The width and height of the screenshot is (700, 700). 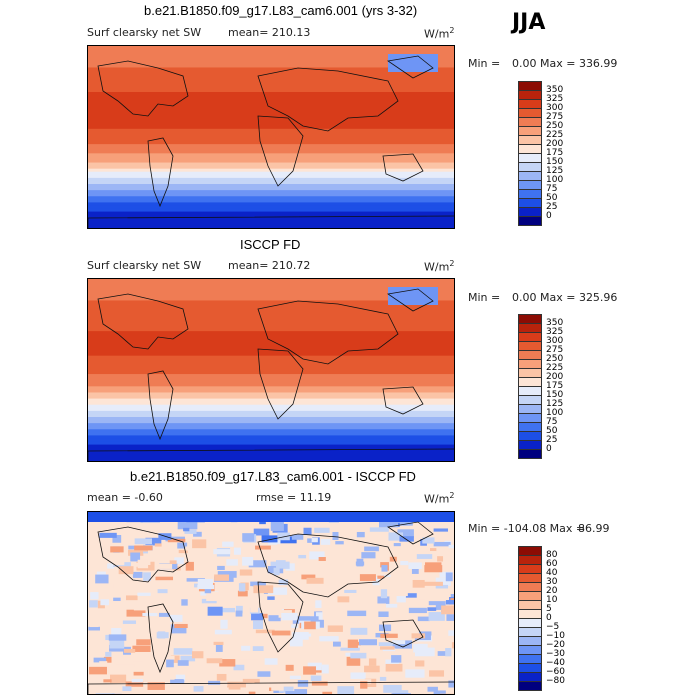 I want to click on colorbar-tick-label: 5, so click(x=549, y=609).